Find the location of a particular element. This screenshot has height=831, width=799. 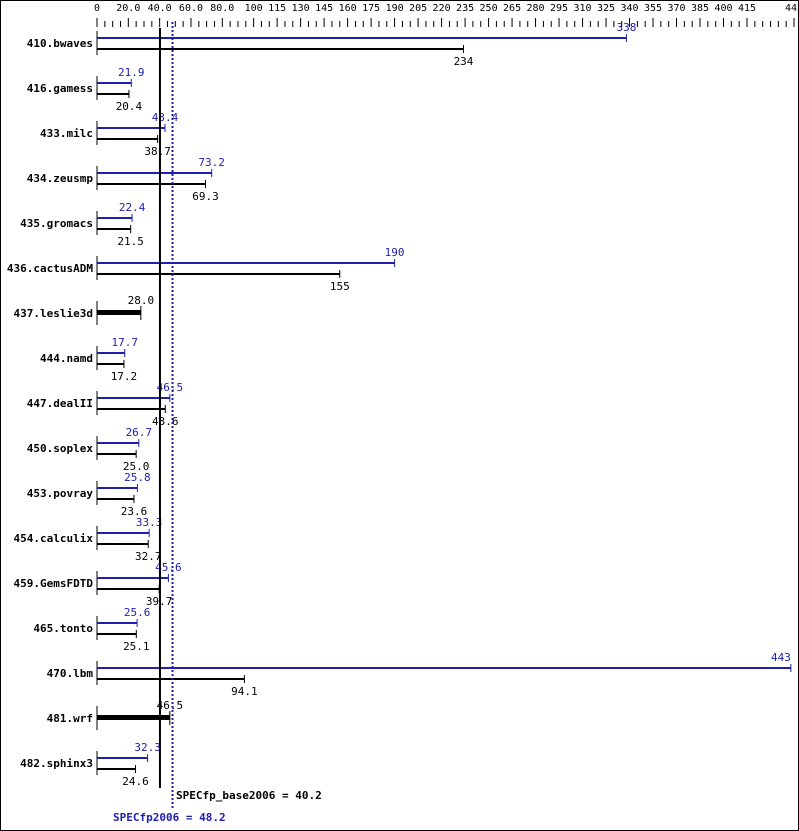

axis-tick-label: 60.0 is located at coordinates (191, 8).